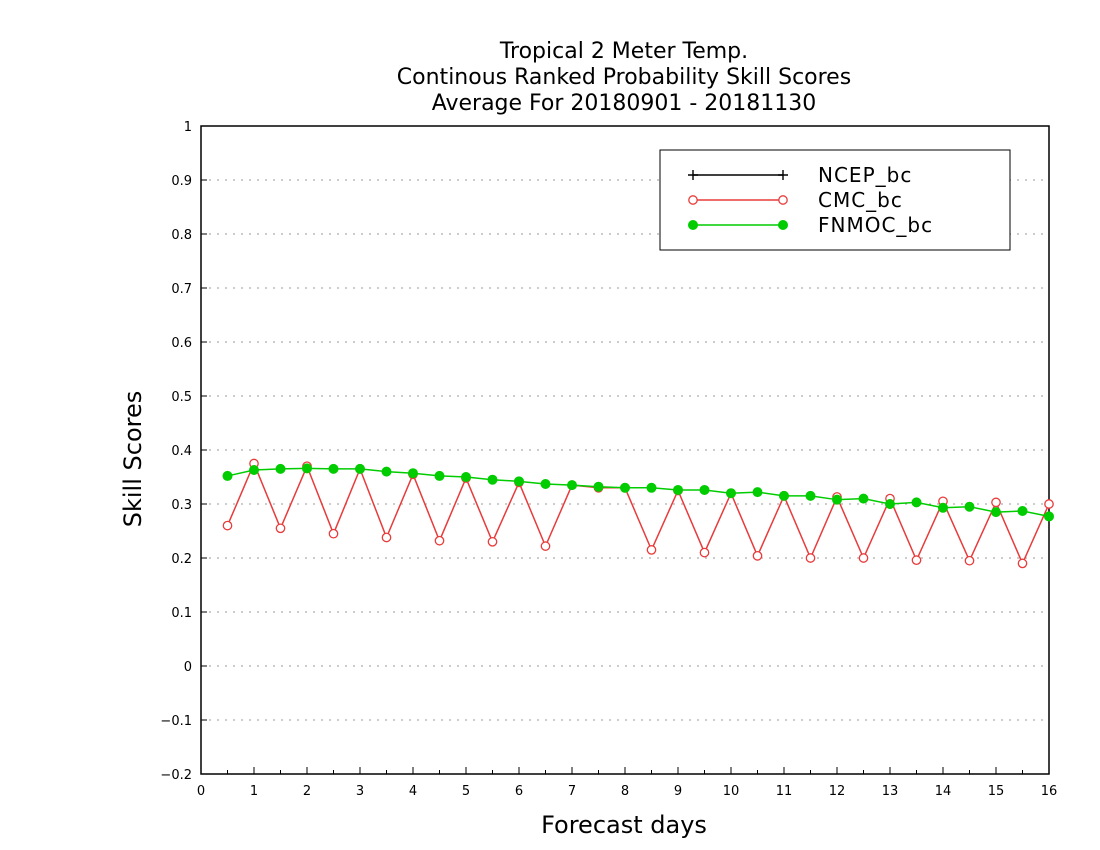 Image resolution: width=1100 pixels, height=850 pixels. Describe the element at coordinates (181, 505) in the screenshot. I see `y-tick-label: 0.3` at that location.